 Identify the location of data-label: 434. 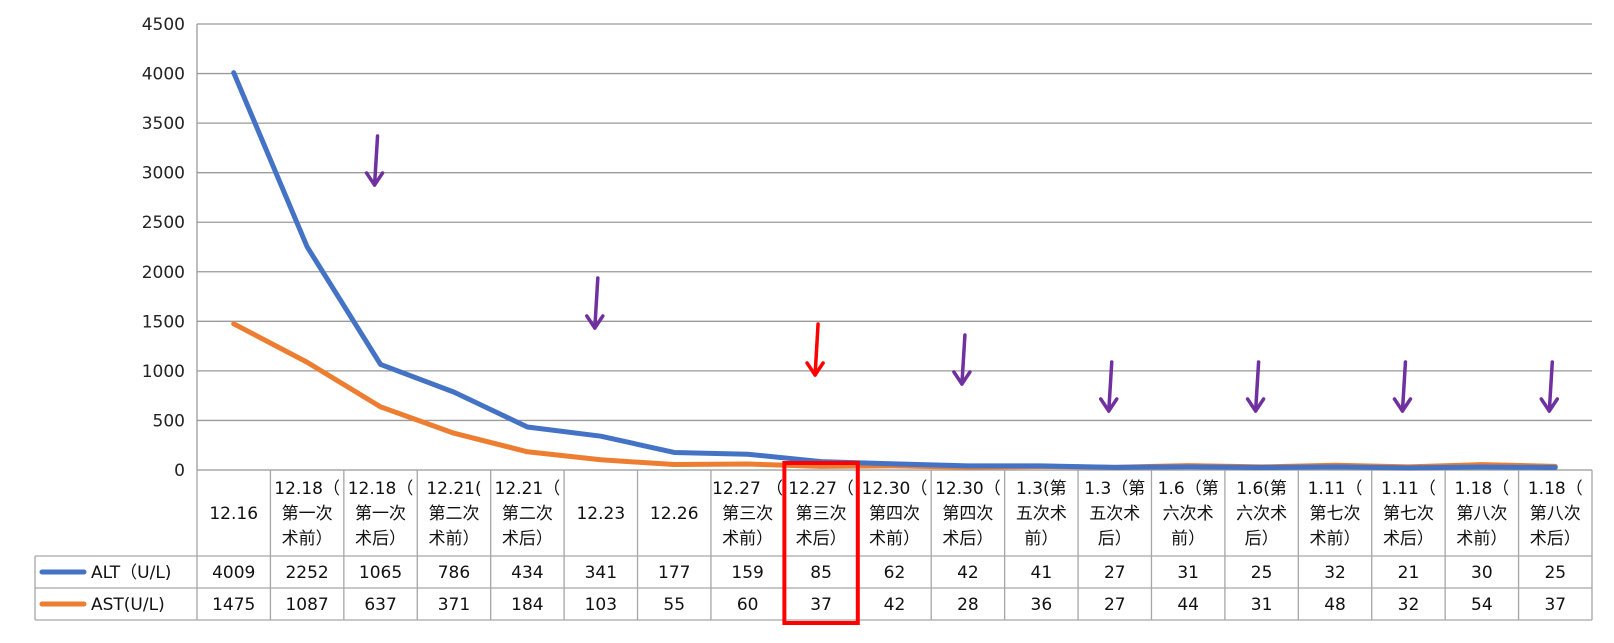
(527, 573).